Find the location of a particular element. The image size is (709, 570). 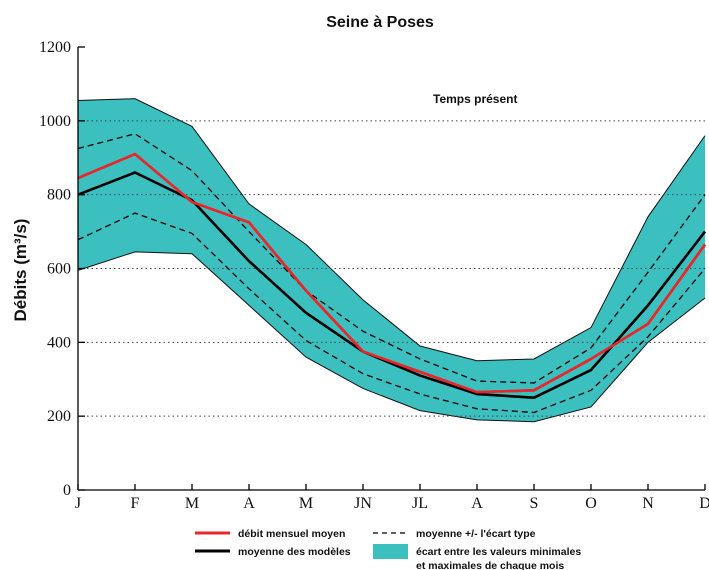

legend-label-band-line2: et maximales de chaque mois is located at coordinates (490, 565).